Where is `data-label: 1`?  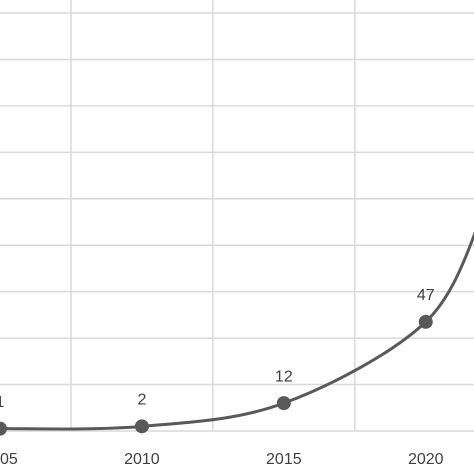 data-label: 1 is located at coordinates (2, 402).